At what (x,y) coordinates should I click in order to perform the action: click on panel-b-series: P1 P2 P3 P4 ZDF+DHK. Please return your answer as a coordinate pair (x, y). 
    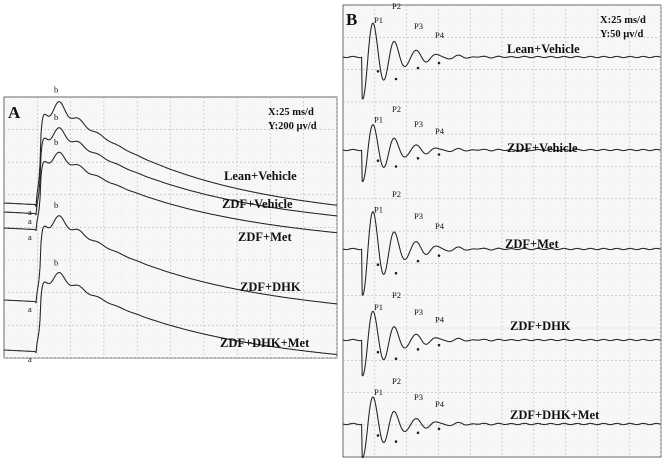
    Looking at the image, I should click on (501, 333).